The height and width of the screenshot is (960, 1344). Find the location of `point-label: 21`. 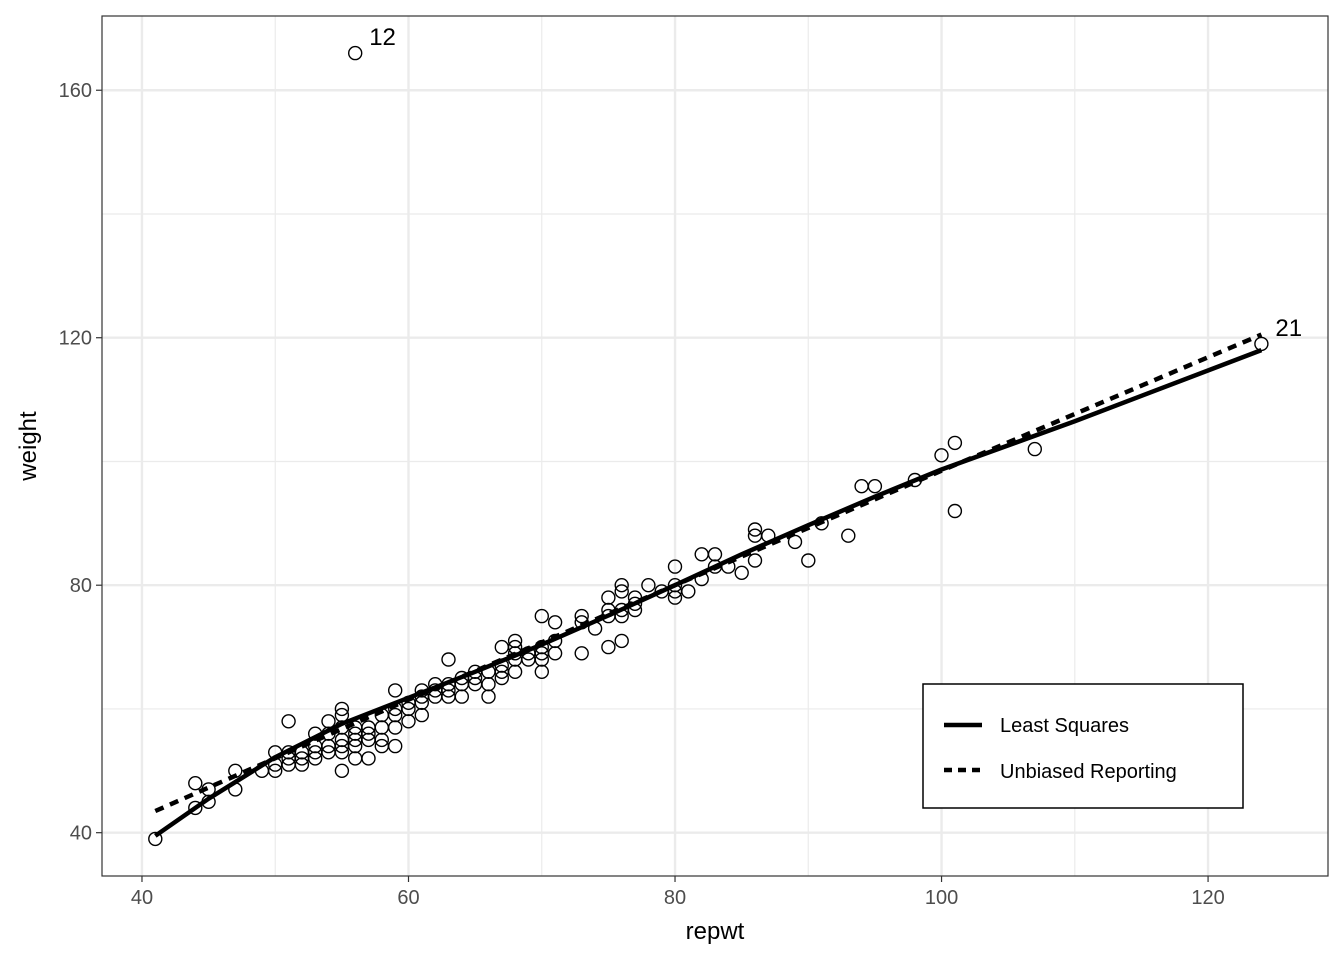

point-label: 21 is located at coordinates (1288, 328).